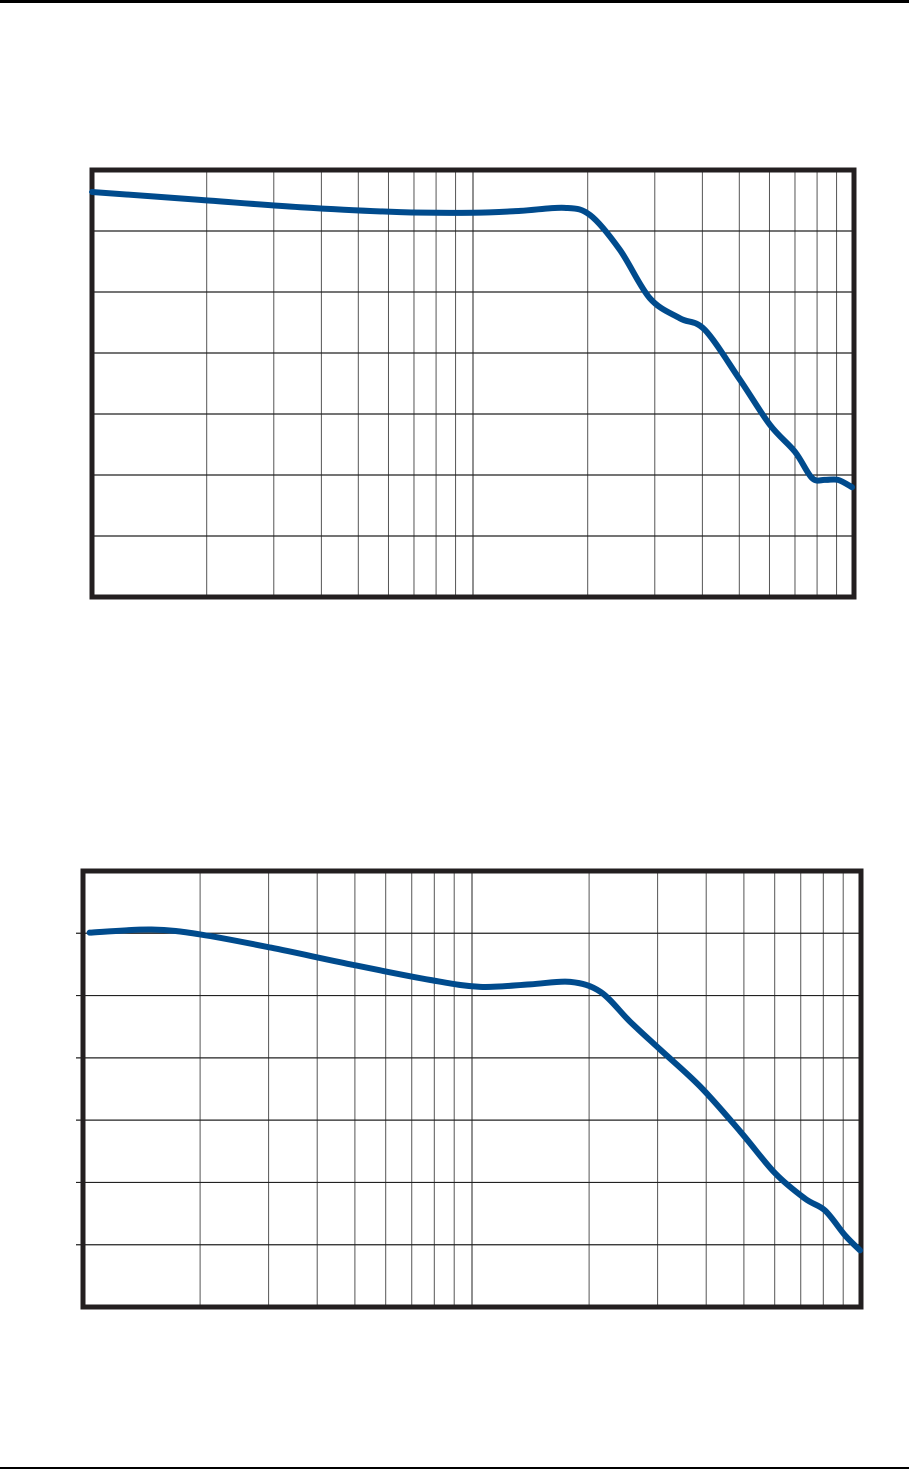  Describe the element at coordinates (454, 1468) in the screenshot. I see `page-bottom-rule` at that location.